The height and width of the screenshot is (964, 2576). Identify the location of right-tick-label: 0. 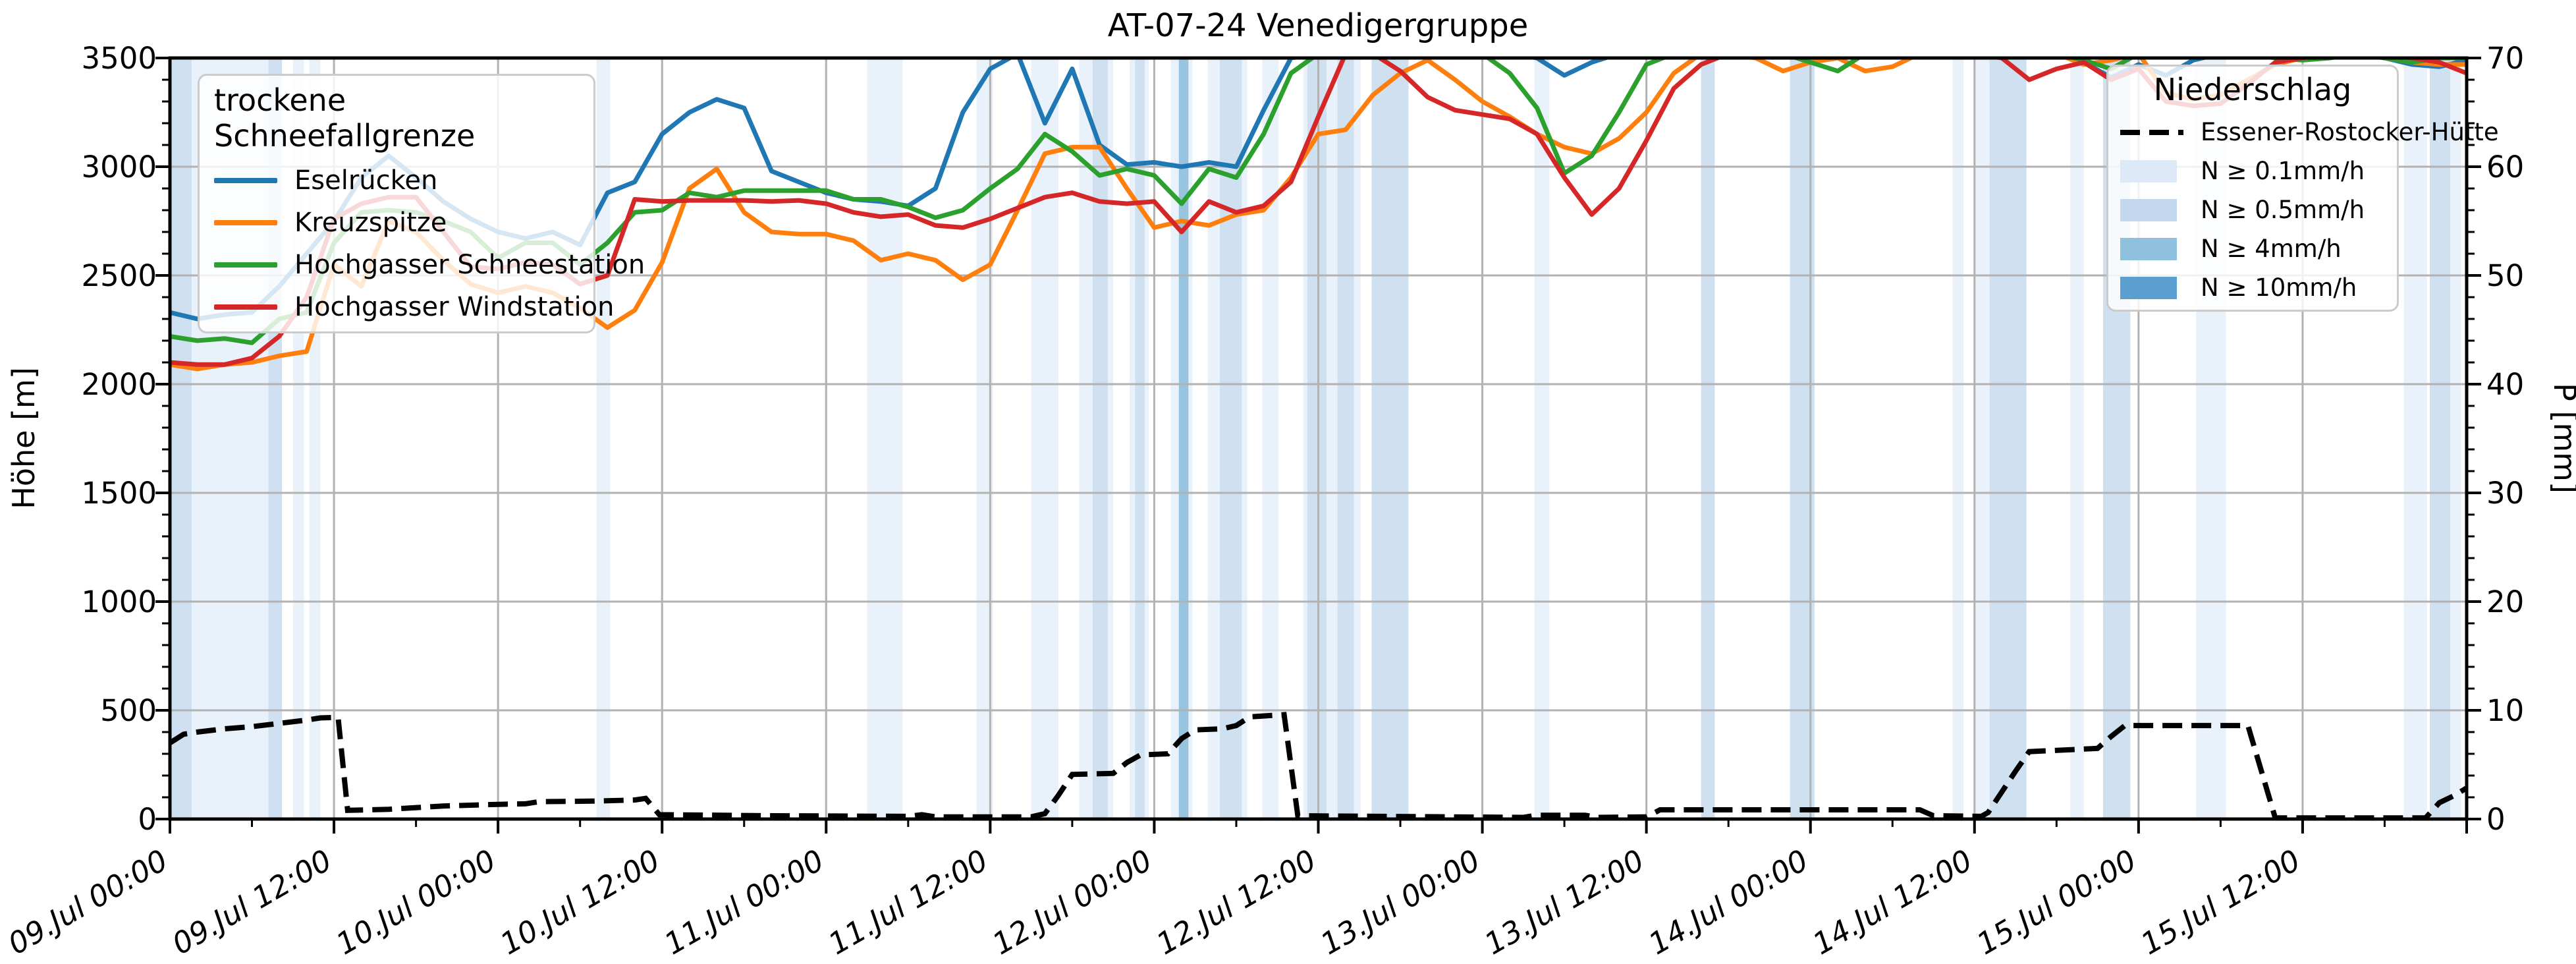
(2496, 819).